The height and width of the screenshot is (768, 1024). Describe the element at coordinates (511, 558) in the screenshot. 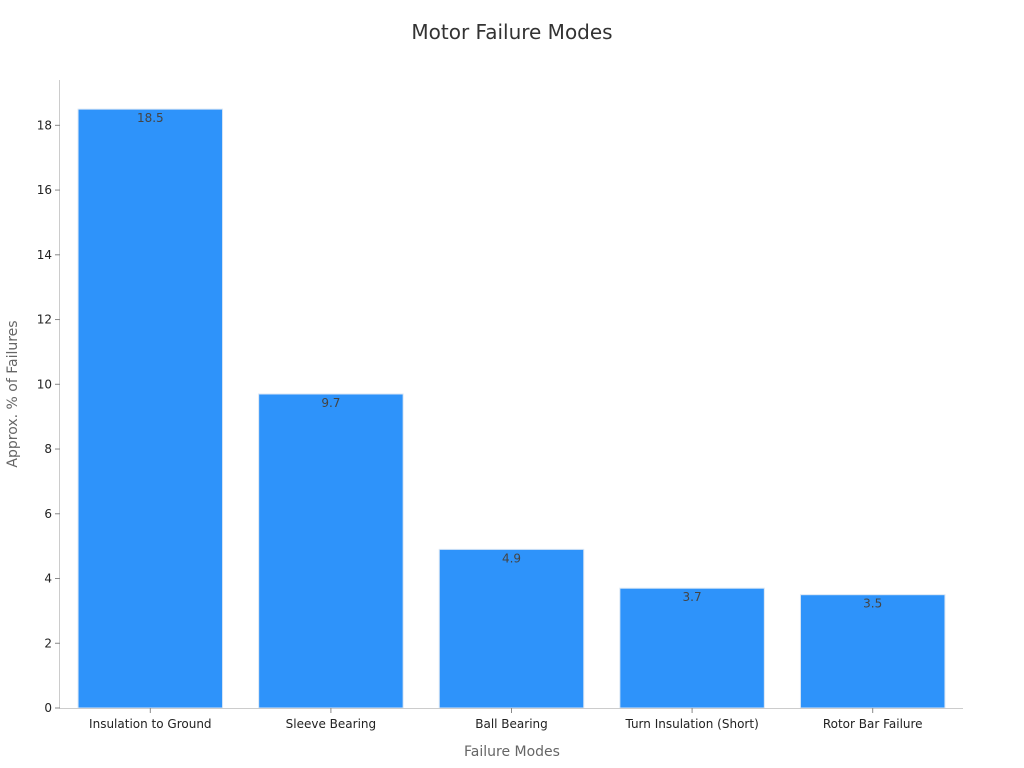

I see `bar-value-label-2: 4.9` at that location.